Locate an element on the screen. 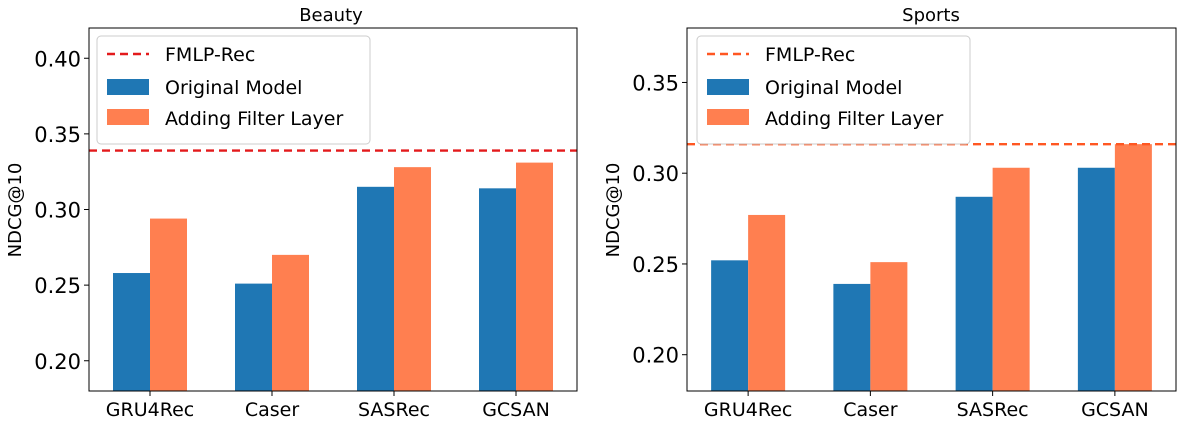 This screenshot has width=1184, height=422. y-tick-label: 0.40 is located at coordinates (57, 59).